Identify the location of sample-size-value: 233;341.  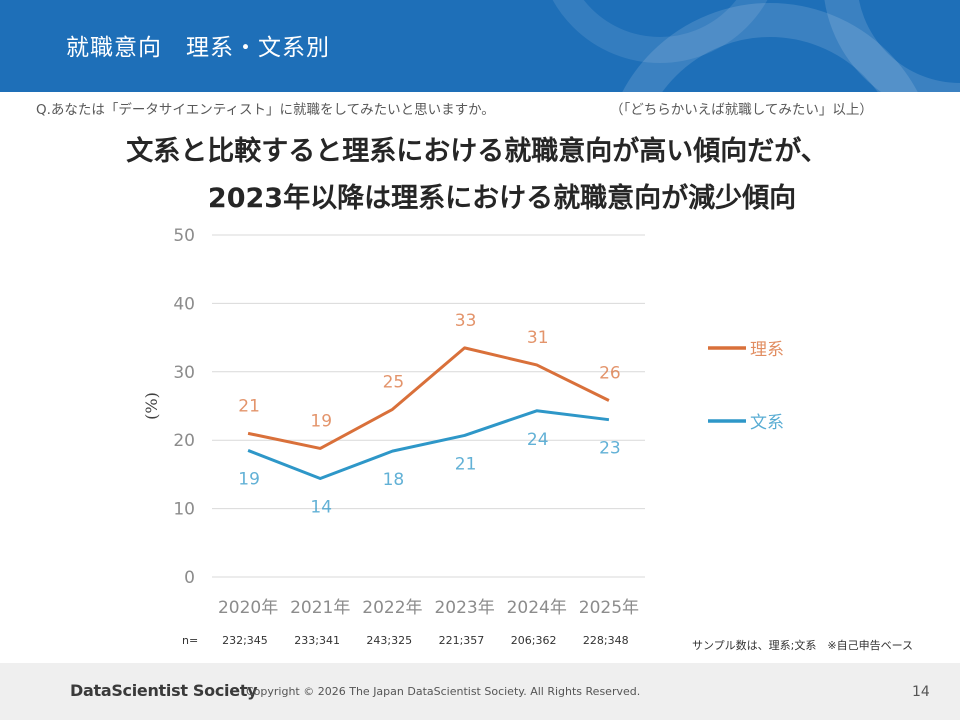
(317, 640).